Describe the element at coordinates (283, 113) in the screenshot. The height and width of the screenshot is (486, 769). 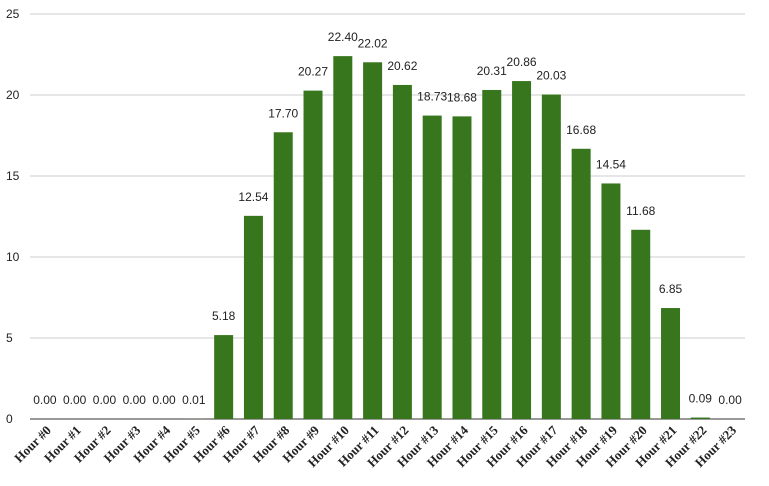
I see `bar-value-label: 17.70` at that location.